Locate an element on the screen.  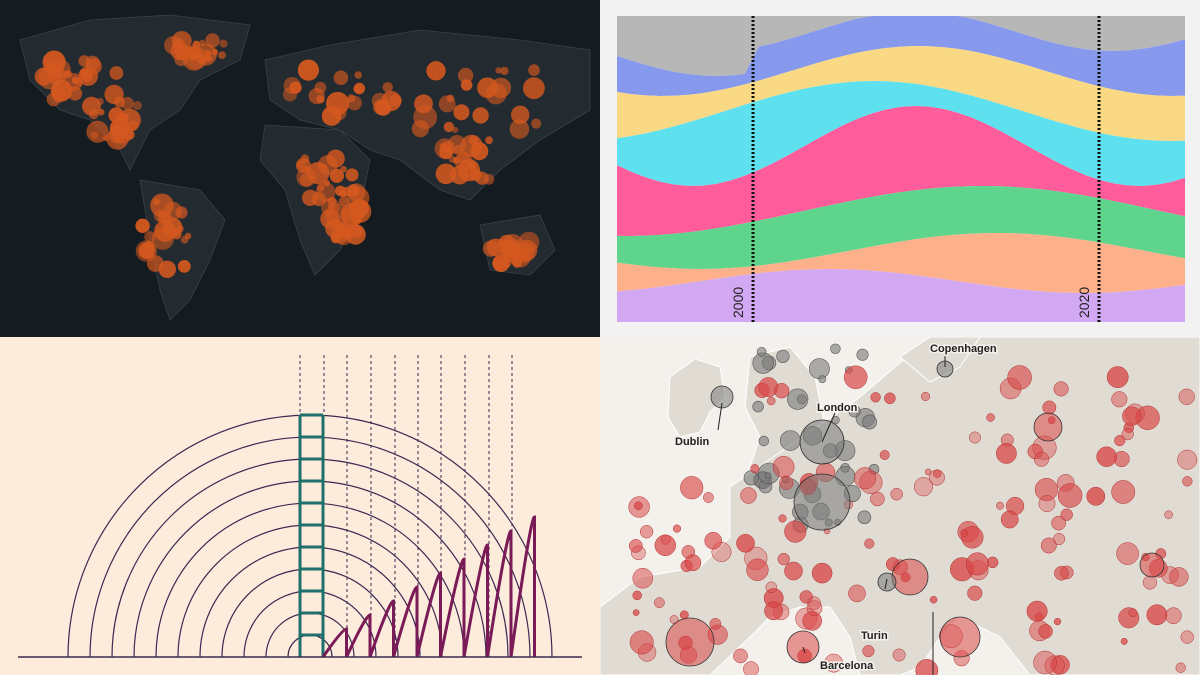
dashed-guides is located at coordinates (406, 506).